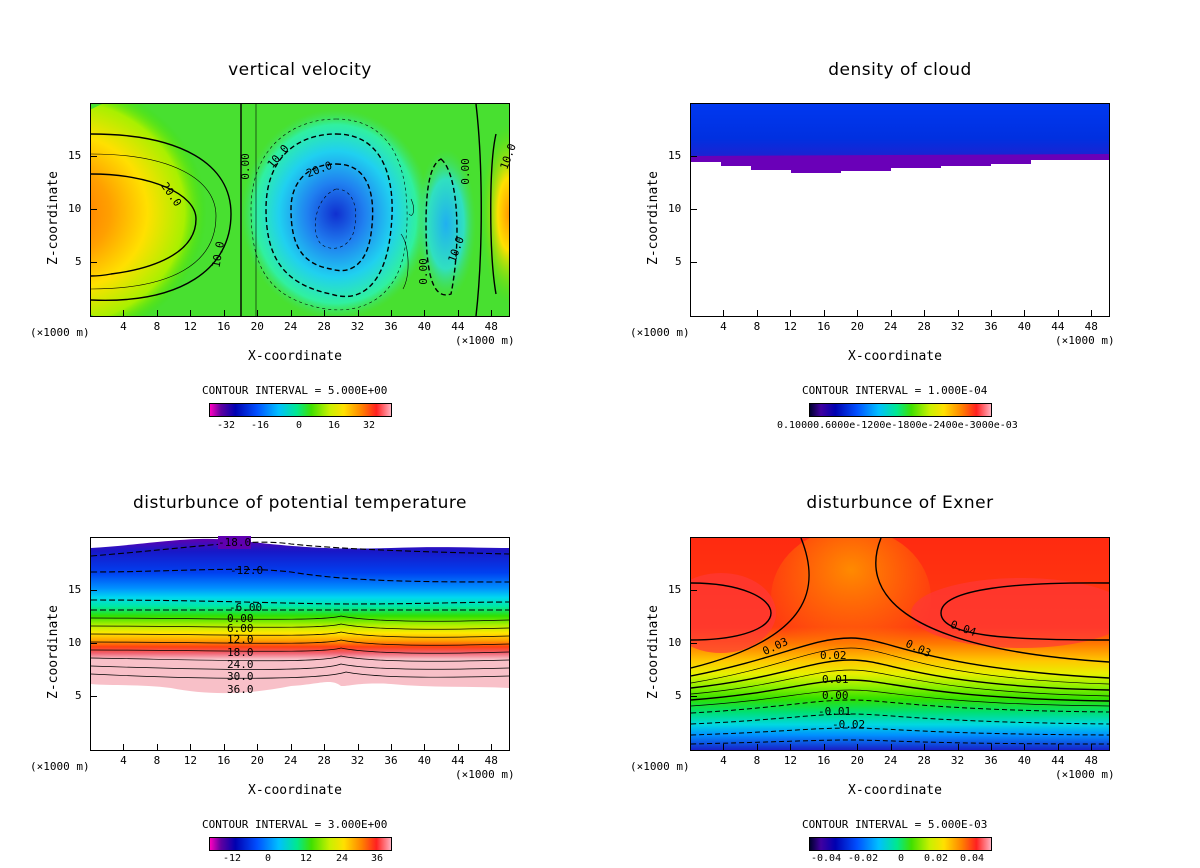 Image resolution: width=1200 pixels, height=868 pixels. I want to click on x-tick-label: 24, so click(891, 760).